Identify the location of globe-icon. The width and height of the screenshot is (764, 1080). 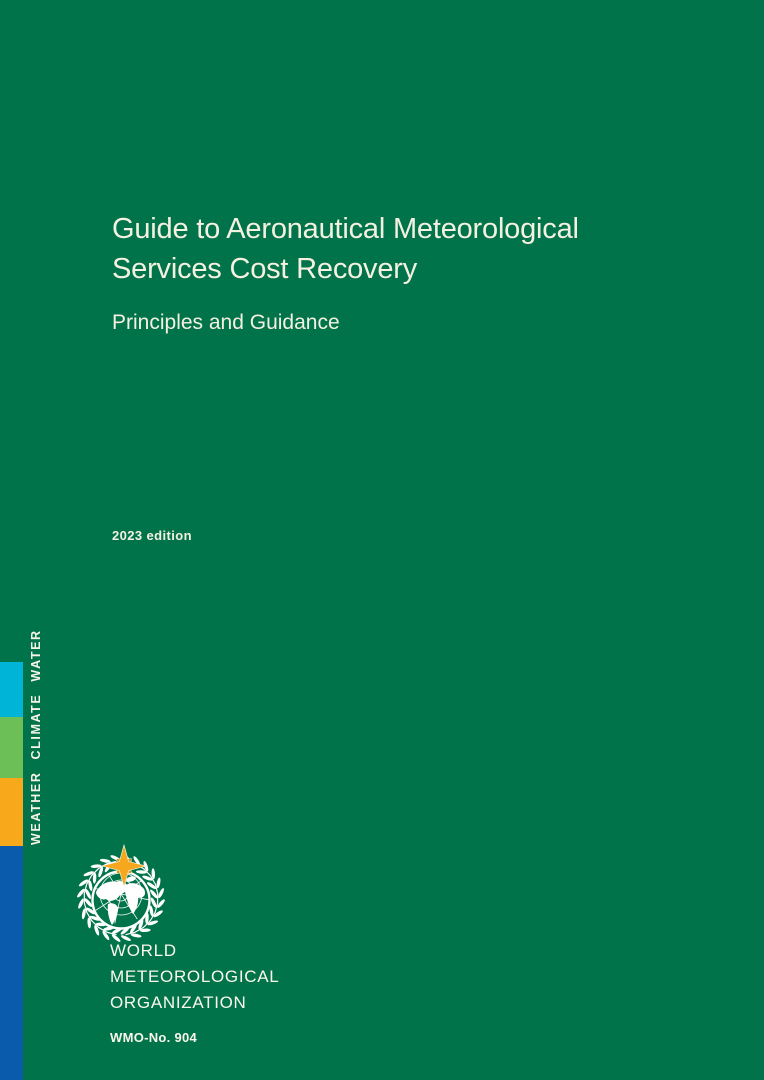
(121, 900).